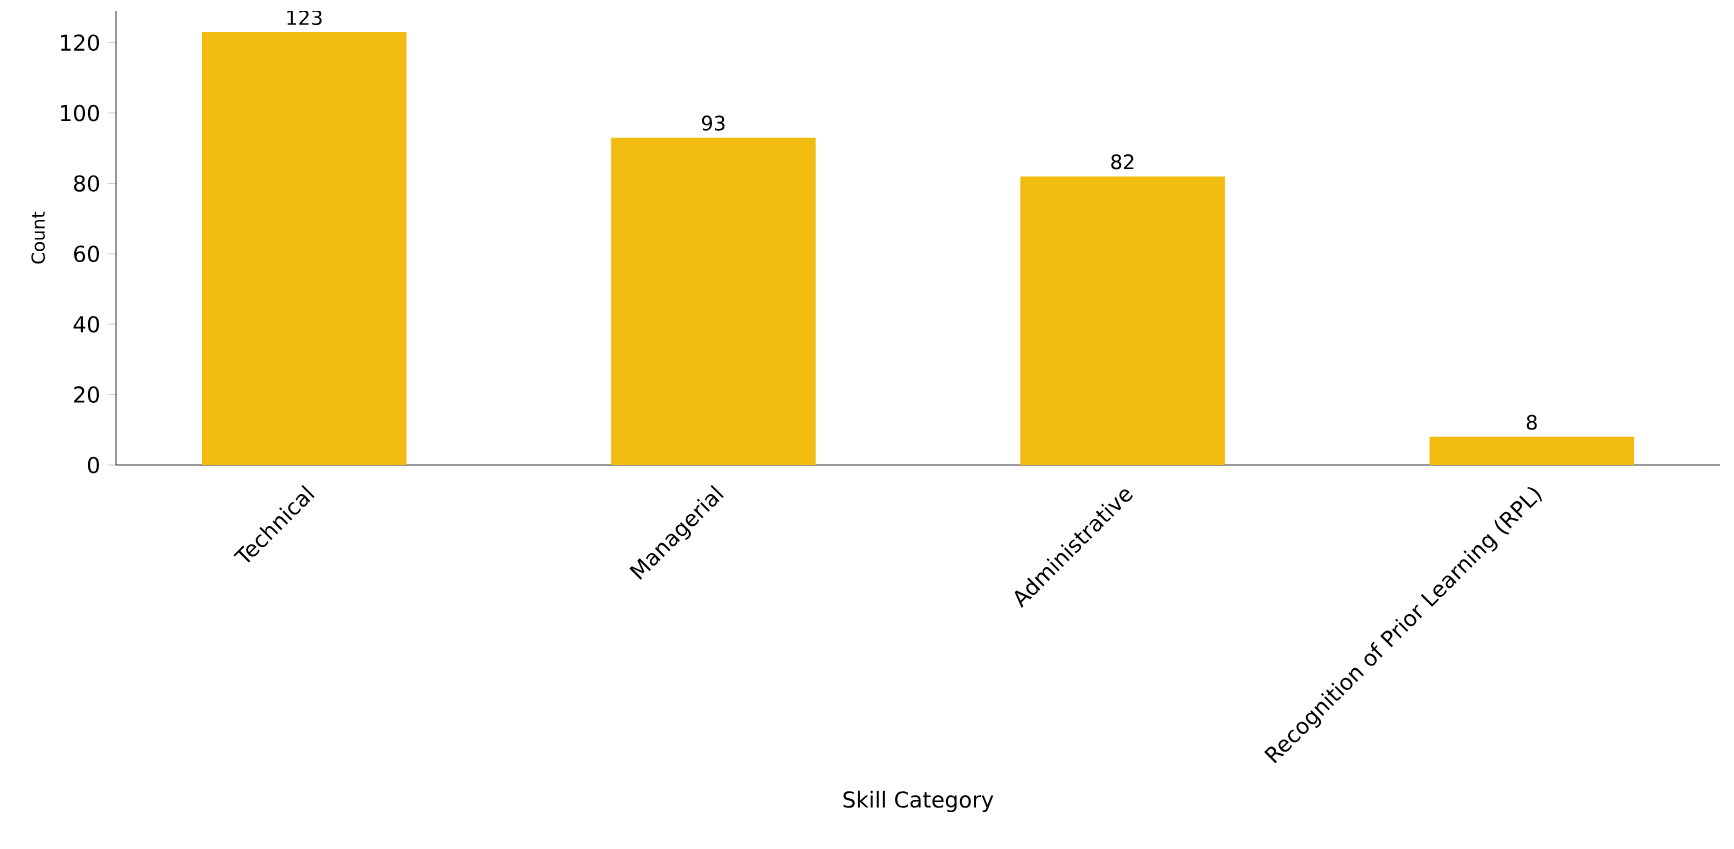  Describe the element at coordinates (80, 42) in the screenshot. I see `y-tick-label: 120` at that location.